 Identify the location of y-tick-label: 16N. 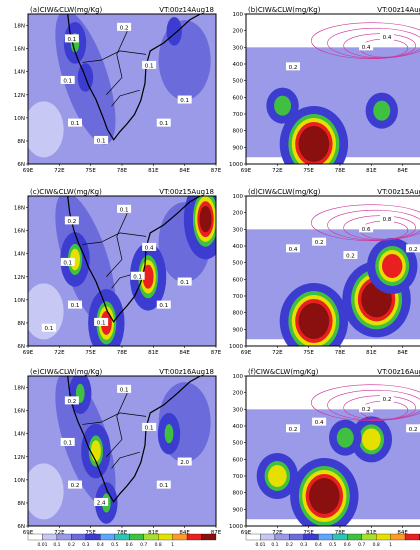
(19, 232).